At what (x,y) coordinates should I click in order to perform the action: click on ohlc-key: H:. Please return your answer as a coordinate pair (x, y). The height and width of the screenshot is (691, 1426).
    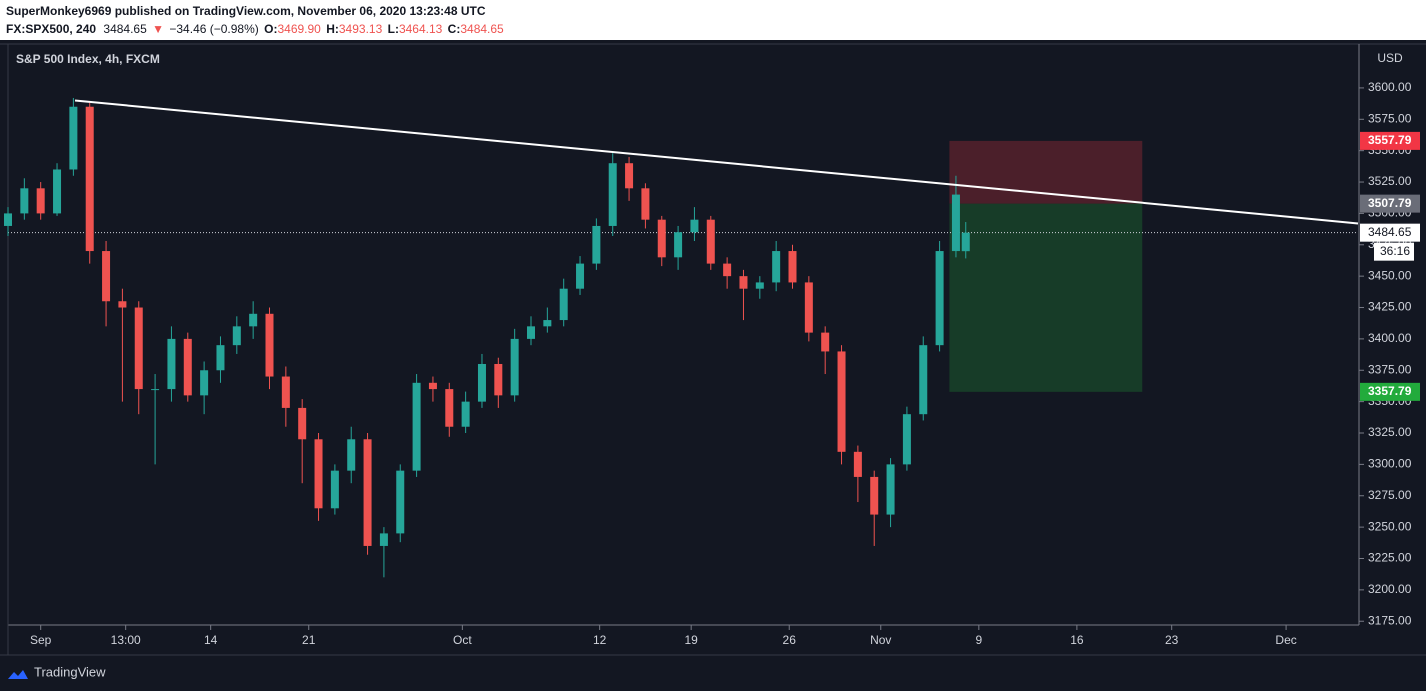
    Looking at the image, I should click on (332, 29).